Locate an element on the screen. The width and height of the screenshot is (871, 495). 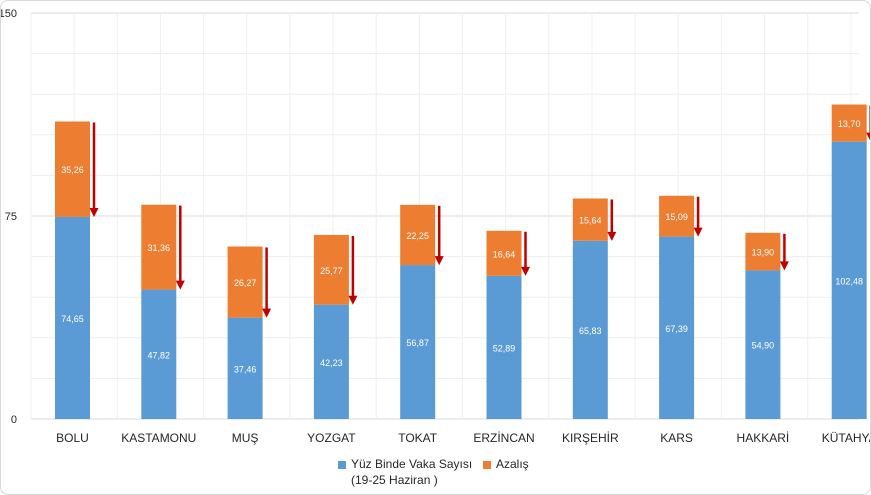
data-label-decrease: 22,25 is located at coordinates (417, 236).